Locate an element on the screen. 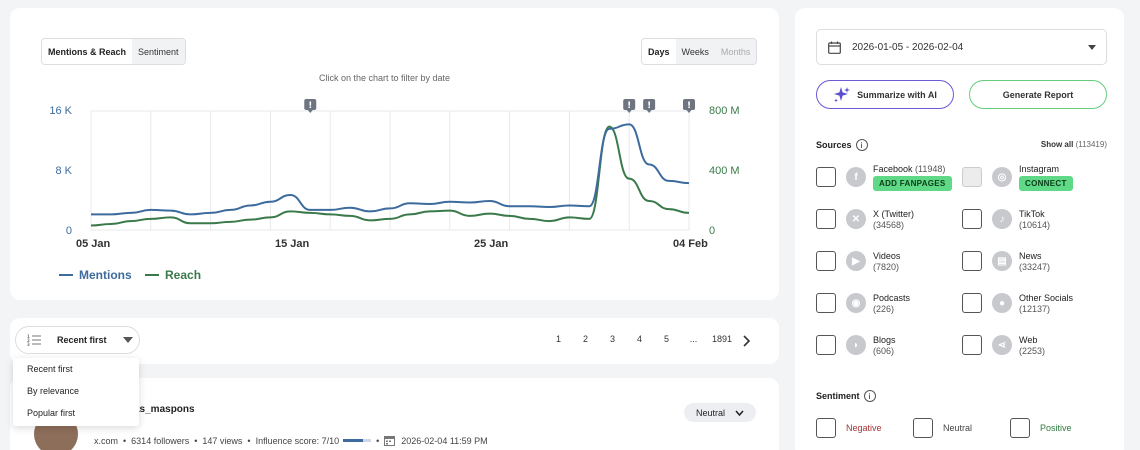 The width and height of the screenshot is (1140, 450). source-checkbox-blogs is located at coordinates (826, 345).